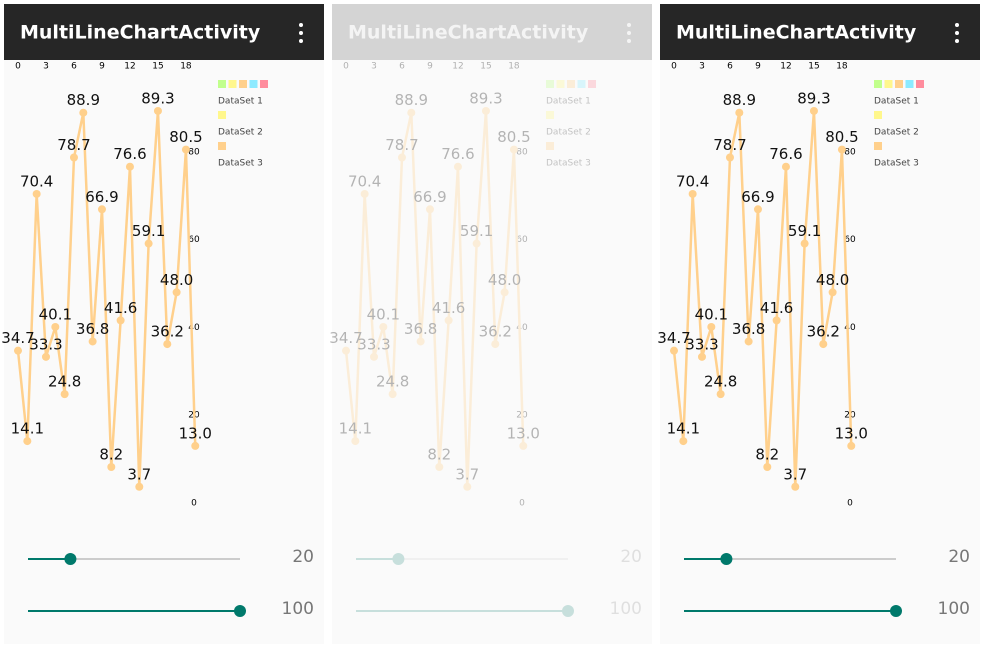 This screenshot has height=648, width=984. I want to click on data-label: 80.5, so click(513, 137).